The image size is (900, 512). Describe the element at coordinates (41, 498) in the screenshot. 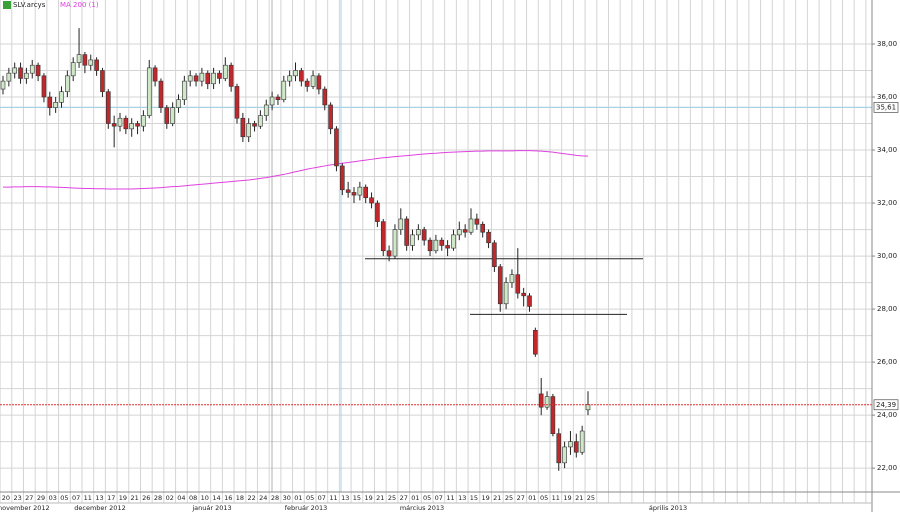

I see `x-tick-label: 29` at that location.